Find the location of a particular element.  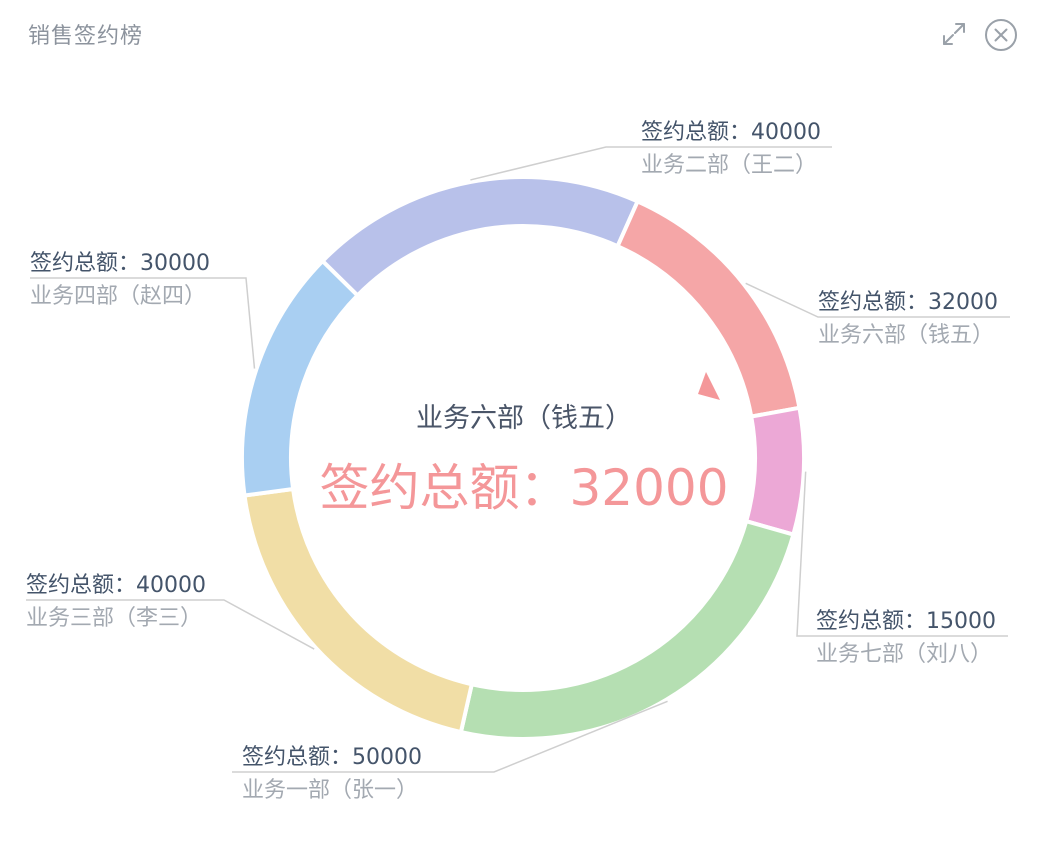

slice-value-label: 签约总额：15000 is located at coordinates (906, 621).